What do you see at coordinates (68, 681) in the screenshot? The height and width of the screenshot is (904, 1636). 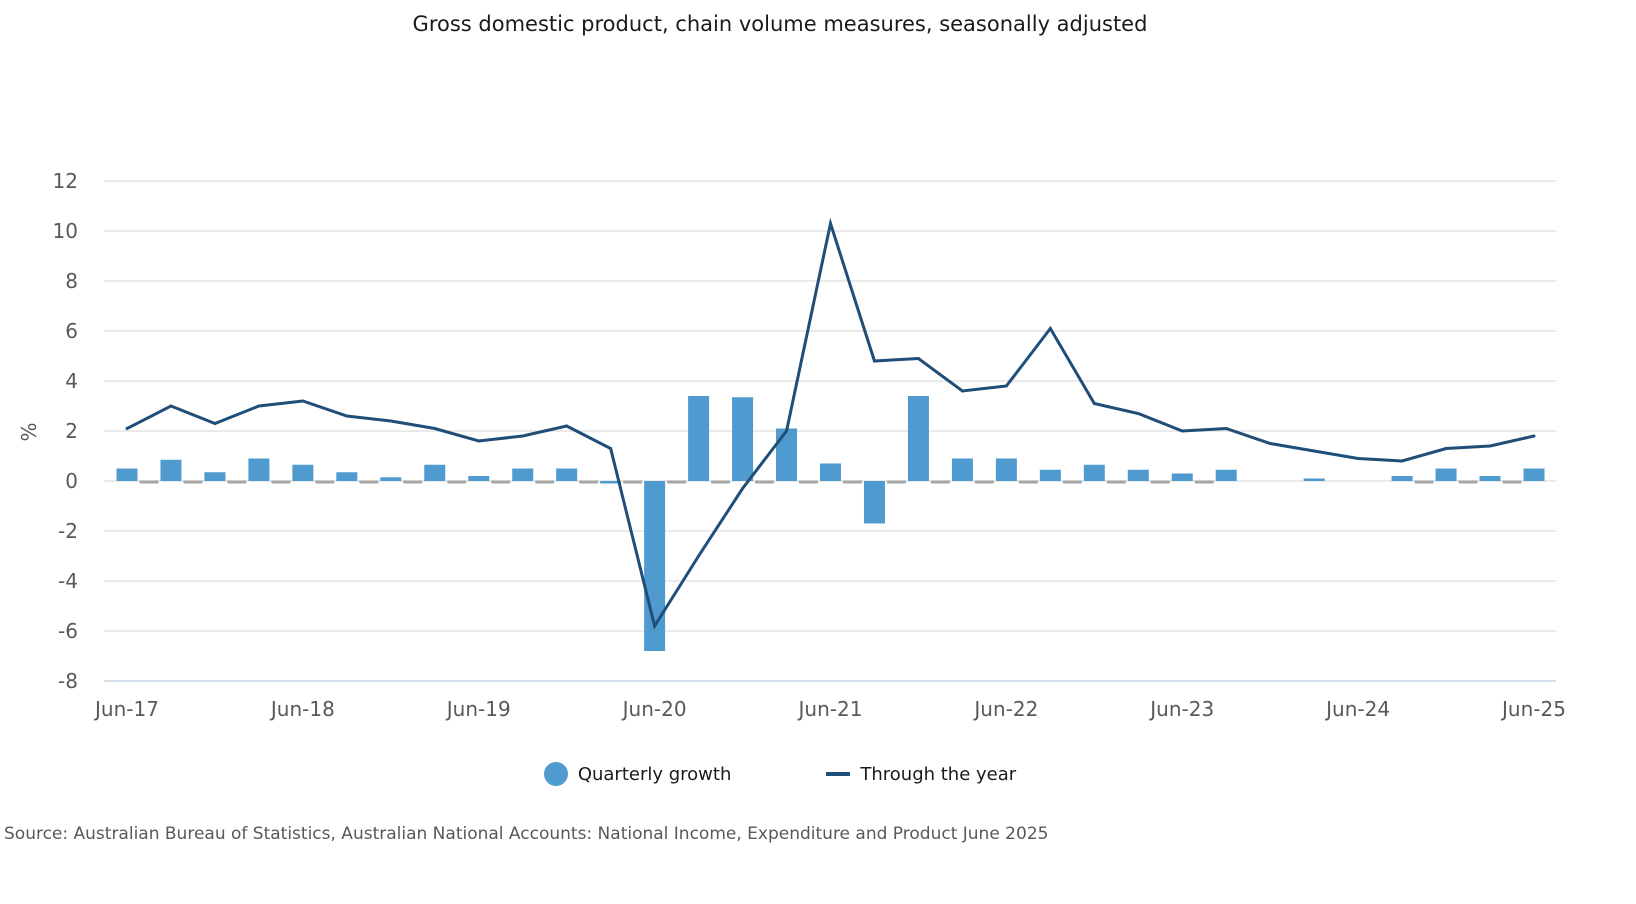 I see `y-tick-label: -8` at bounding box center [68, 681].